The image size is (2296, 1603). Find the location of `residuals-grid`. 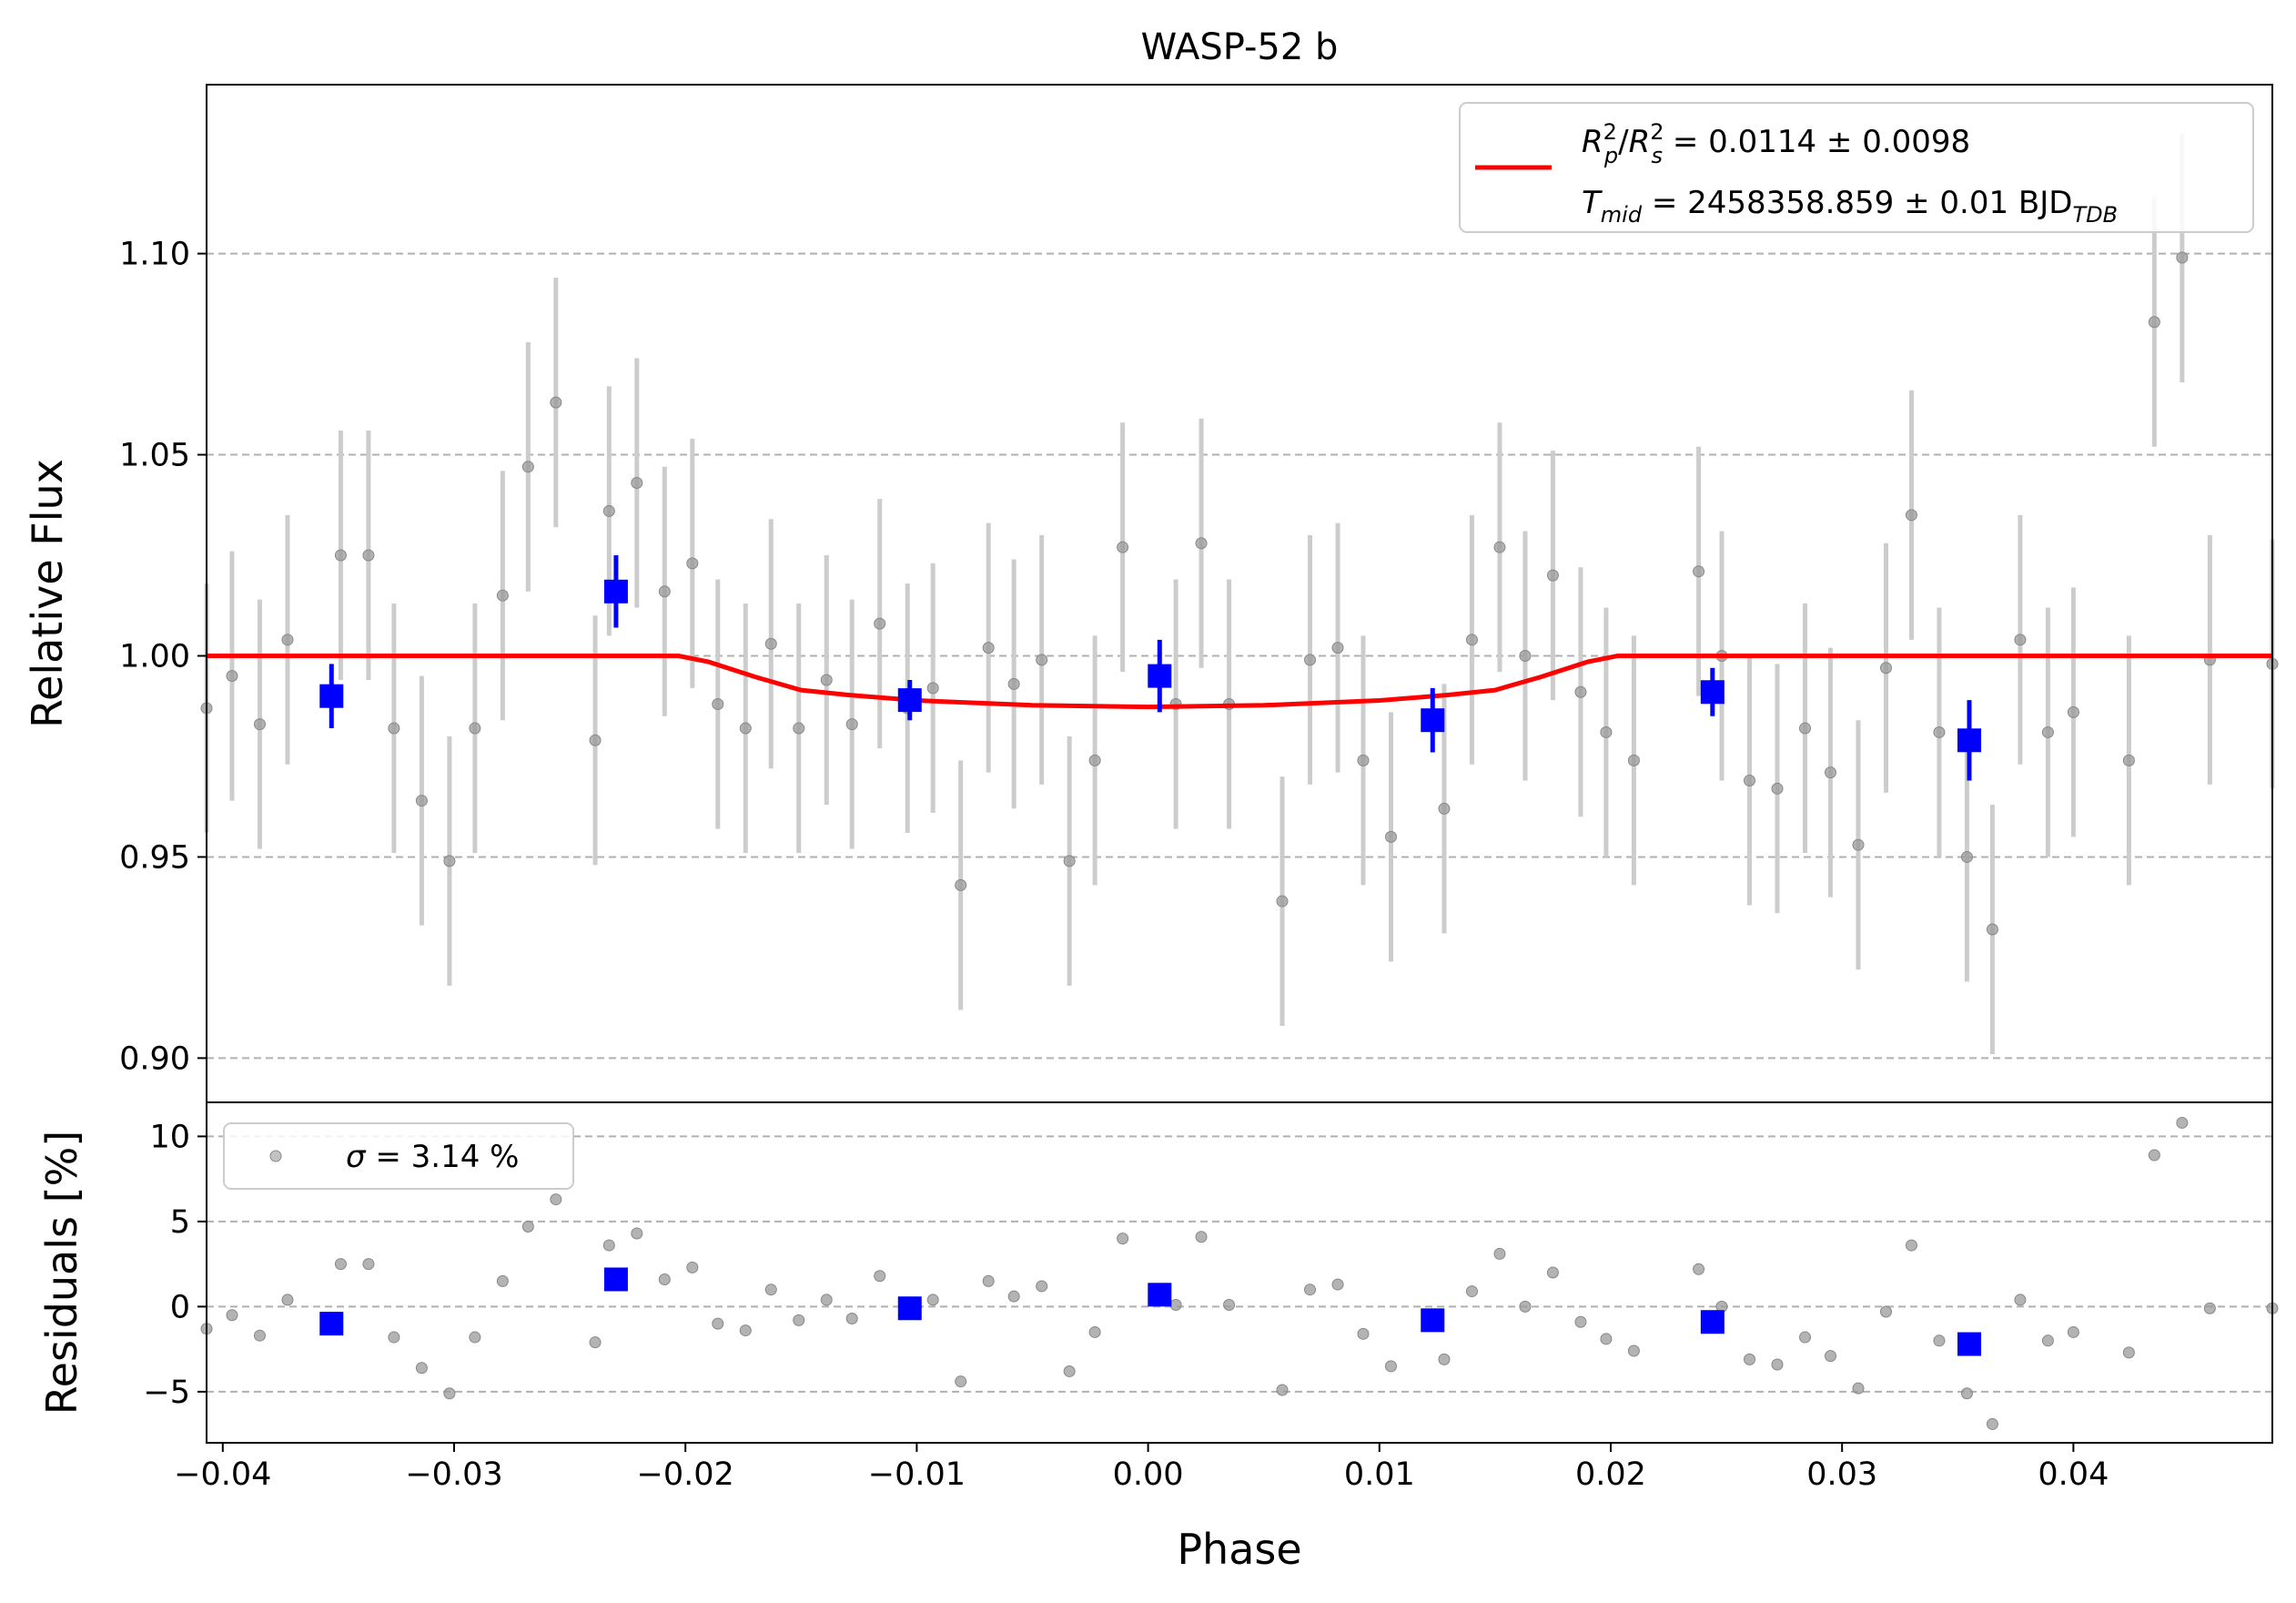

residuals-grid is located at coordinates (1239, 1264).